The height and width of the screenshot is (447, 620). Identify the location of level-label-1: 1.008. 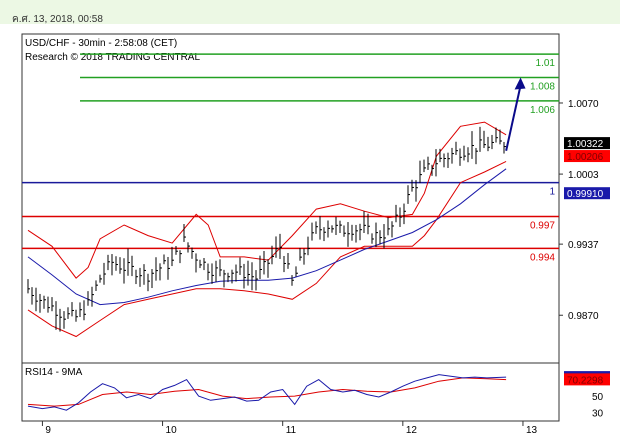
(542, 87).